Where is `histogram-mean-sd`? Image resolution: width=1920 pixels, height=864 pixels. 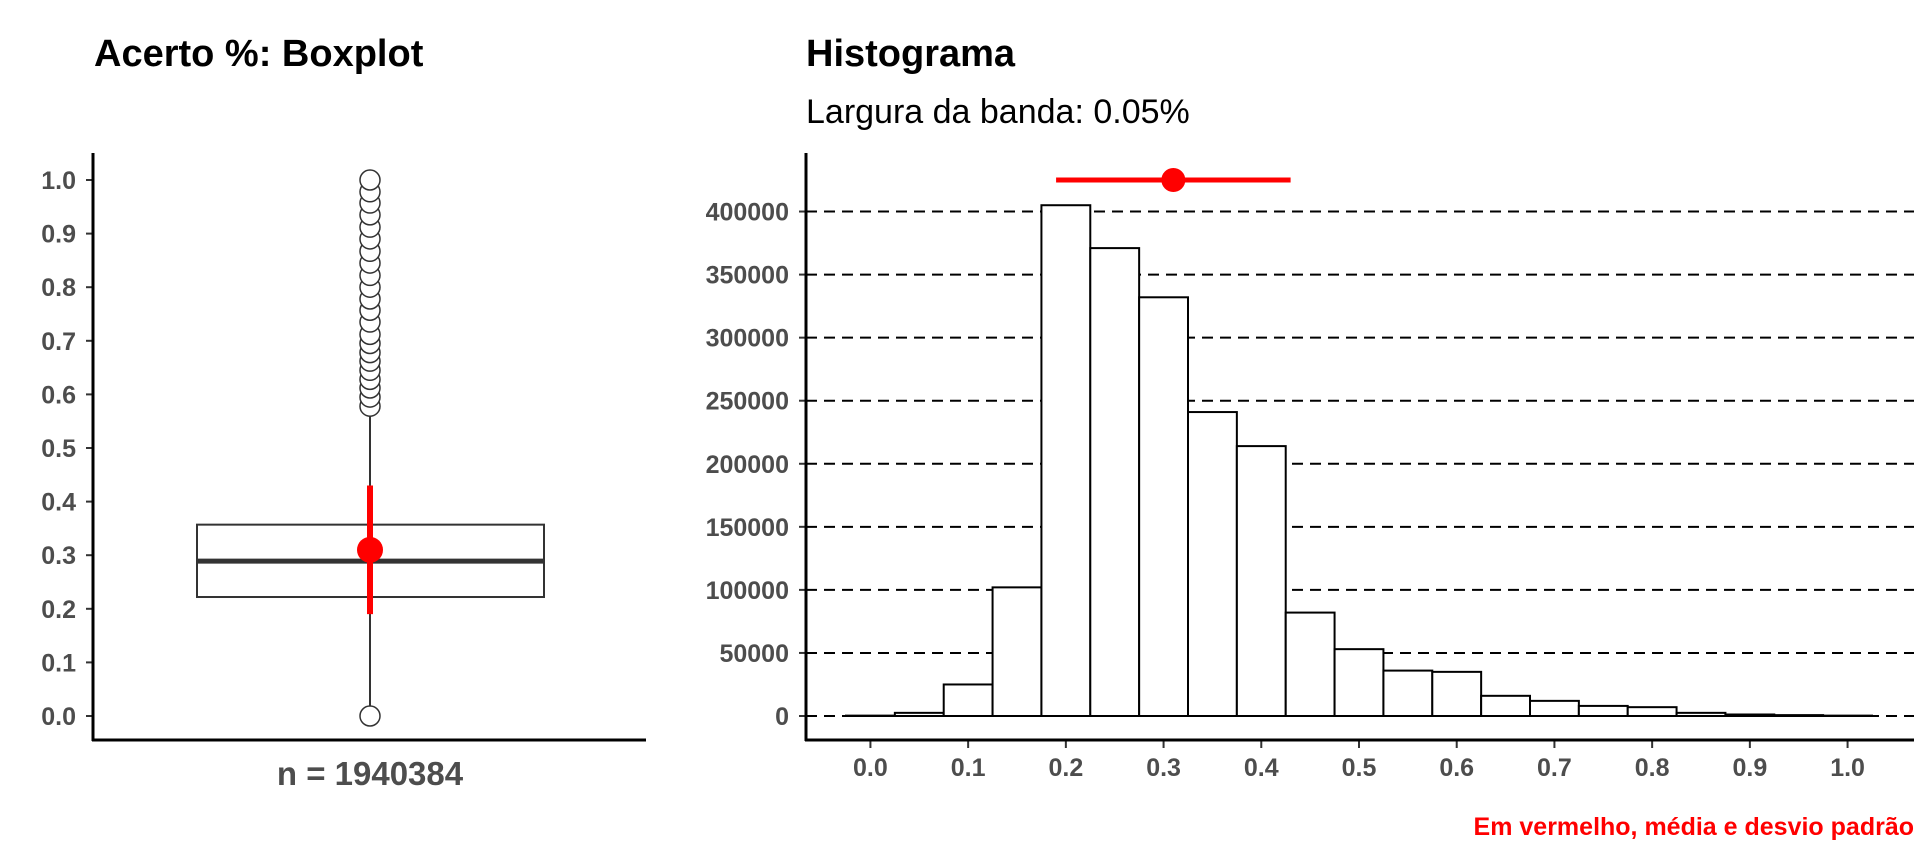 histogram-mean-sd is located at coordinates (1173, 180).